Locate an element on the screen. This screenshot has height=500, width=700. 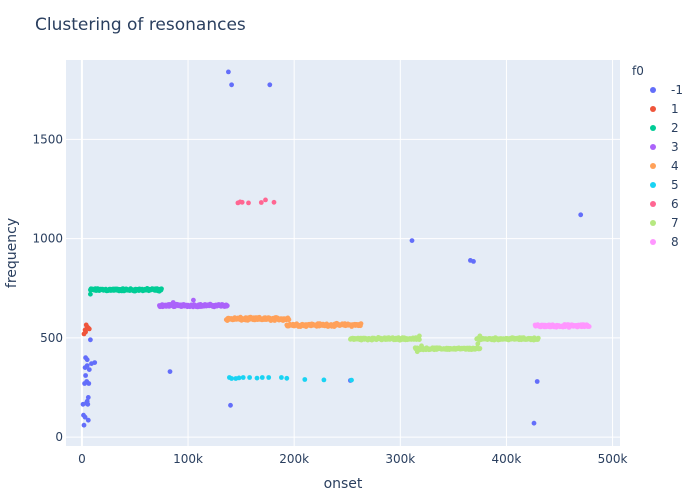
legend-item: 5 is located at coordinates (664, 185).